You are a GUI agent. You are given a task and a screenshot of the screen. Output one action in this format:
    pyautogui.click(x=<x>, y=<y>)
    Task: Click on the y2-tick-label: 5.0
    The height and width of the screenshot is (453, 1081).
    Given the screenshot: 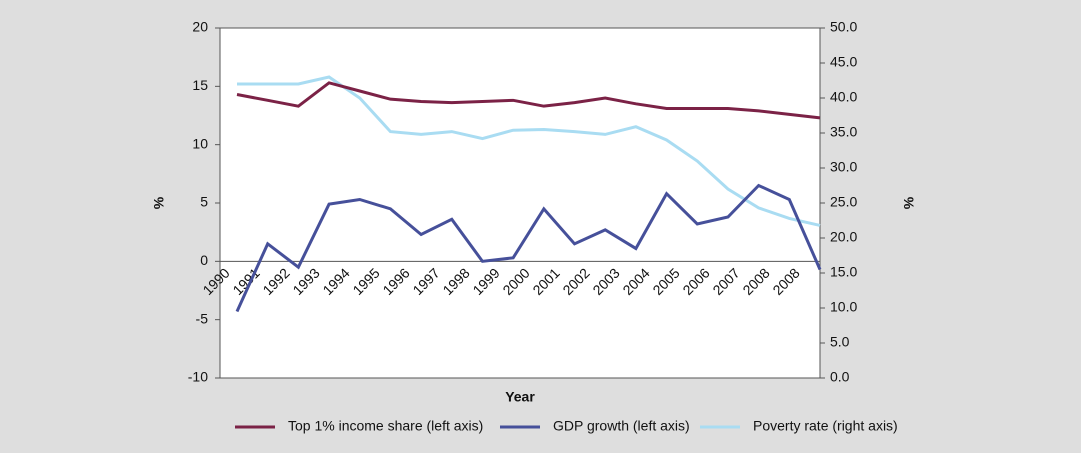 What is the action you would take?
    pyautogui.click(x=840, y=342)
    